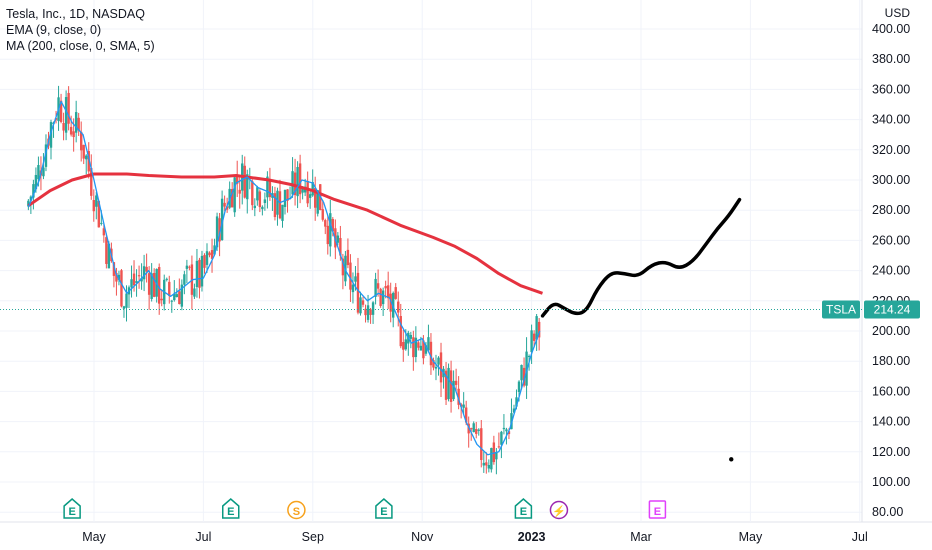 The width and height of the screenshot is (932, 550). I want to click on time-tick-label: Nov, so click(422, 537).